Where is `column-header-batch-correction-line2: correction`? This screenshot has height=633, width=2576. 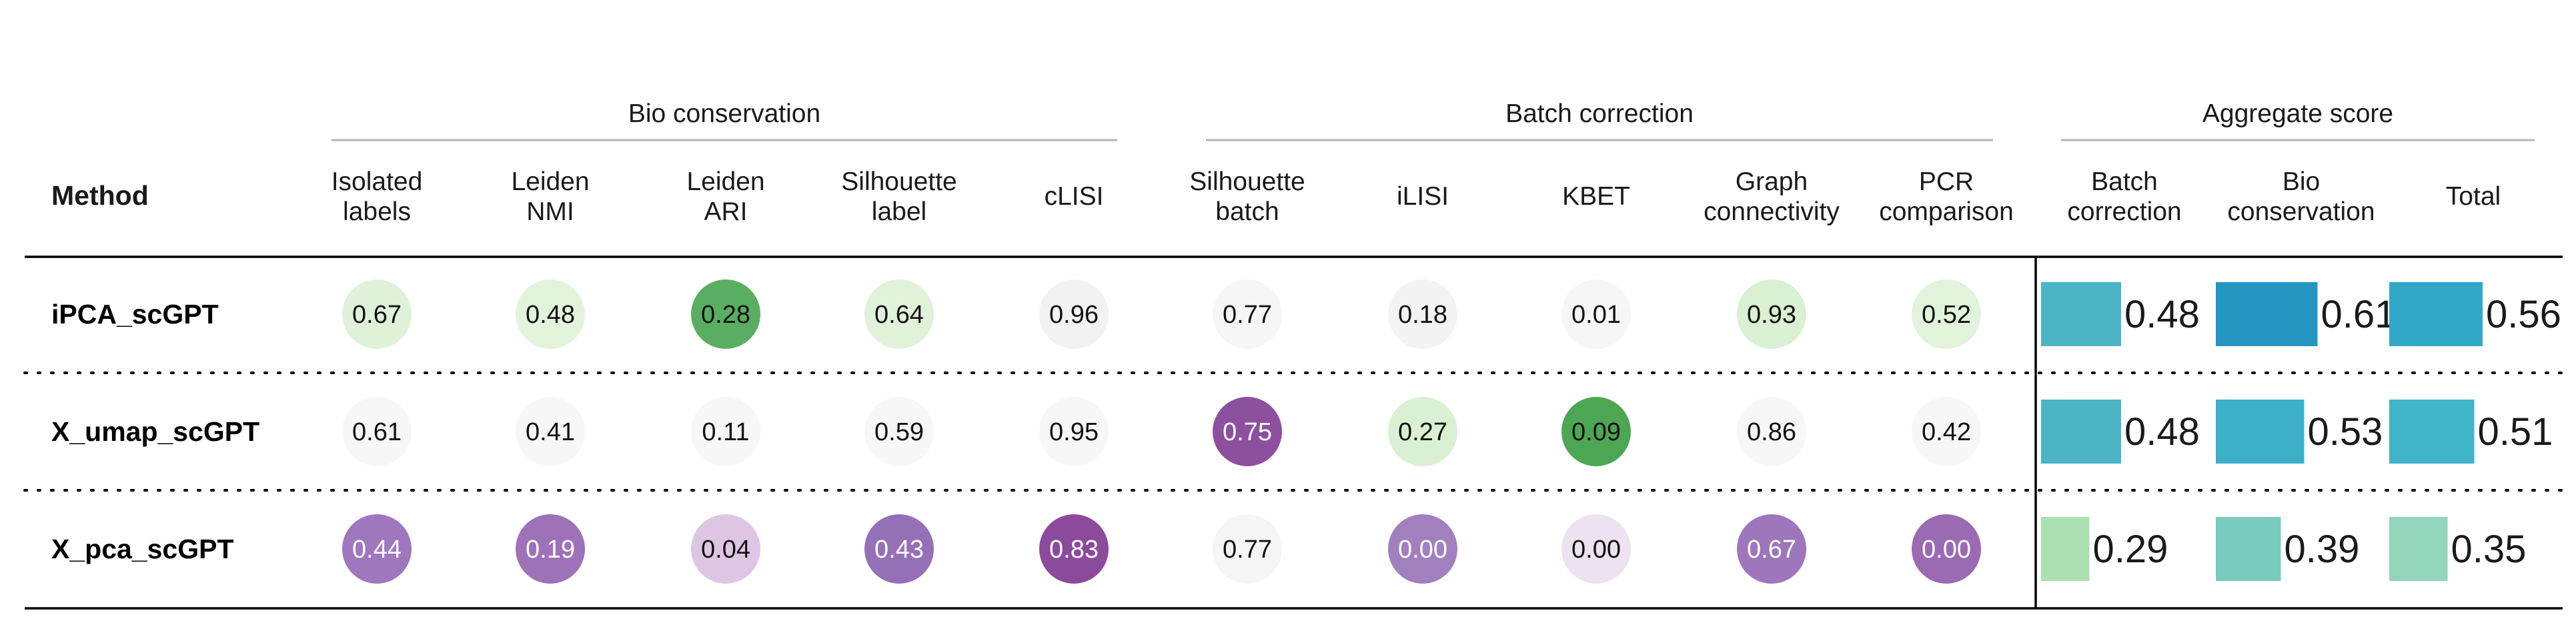 column-header-batch-correction-line2: correction is located at coordinates (2124, 211).